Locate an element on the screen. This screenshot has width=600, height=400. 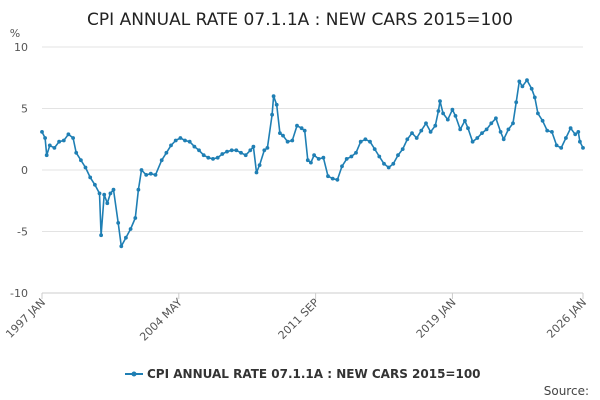
legend-point-marker is located at coordinates (134, 374).